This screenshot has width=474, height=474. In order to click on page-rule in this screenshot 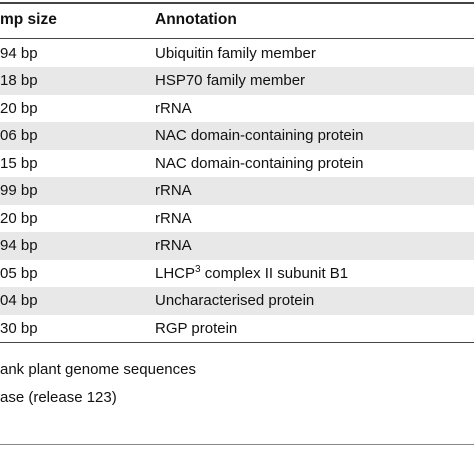, I will do `click(237, 444)`.